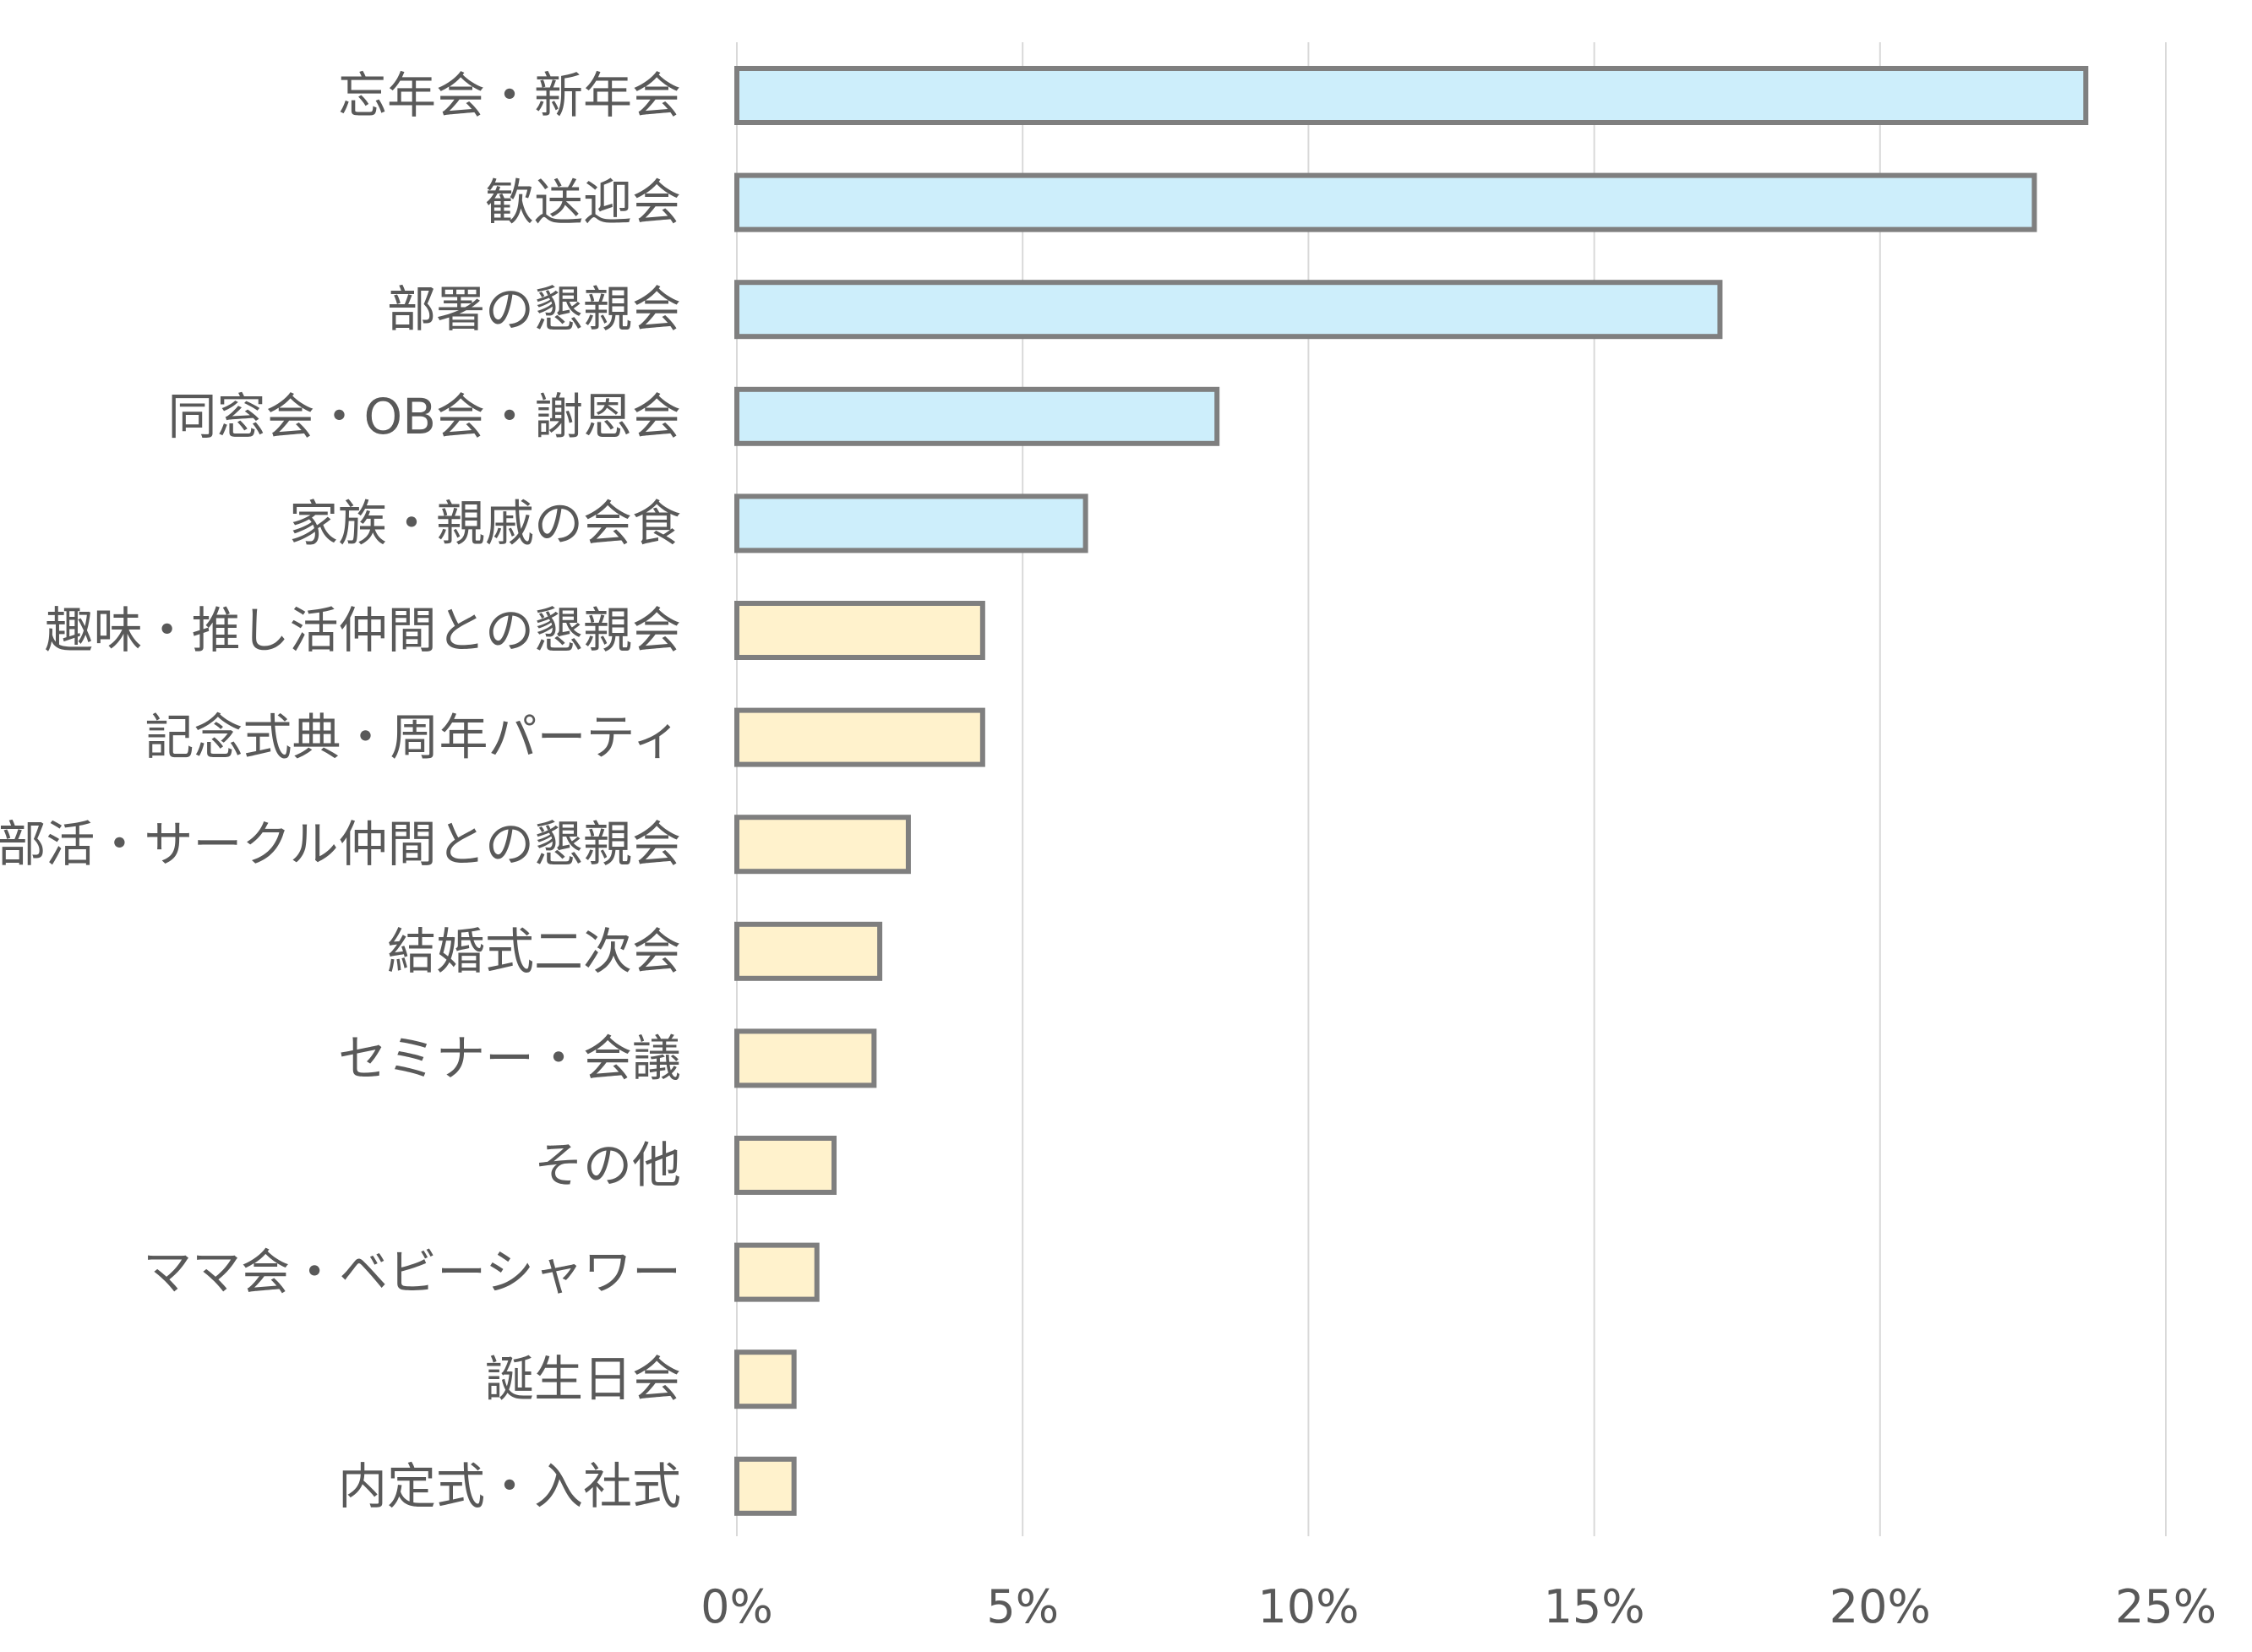 Image resolution: width=2252 pixels, height=1652 pixels. I want to click on x-tick-label: 20%, so click(1880, 1607).